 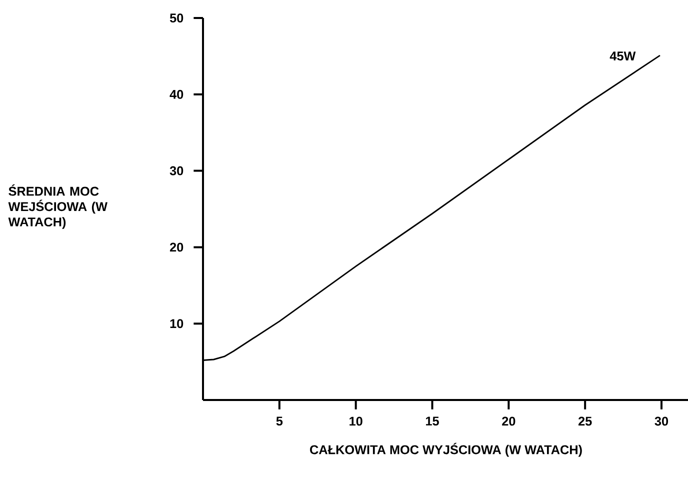 What do you see at coordinates (661, 421) in the screenshot?
I see `x-tick-label: 30` at bounding box center [661, 421].